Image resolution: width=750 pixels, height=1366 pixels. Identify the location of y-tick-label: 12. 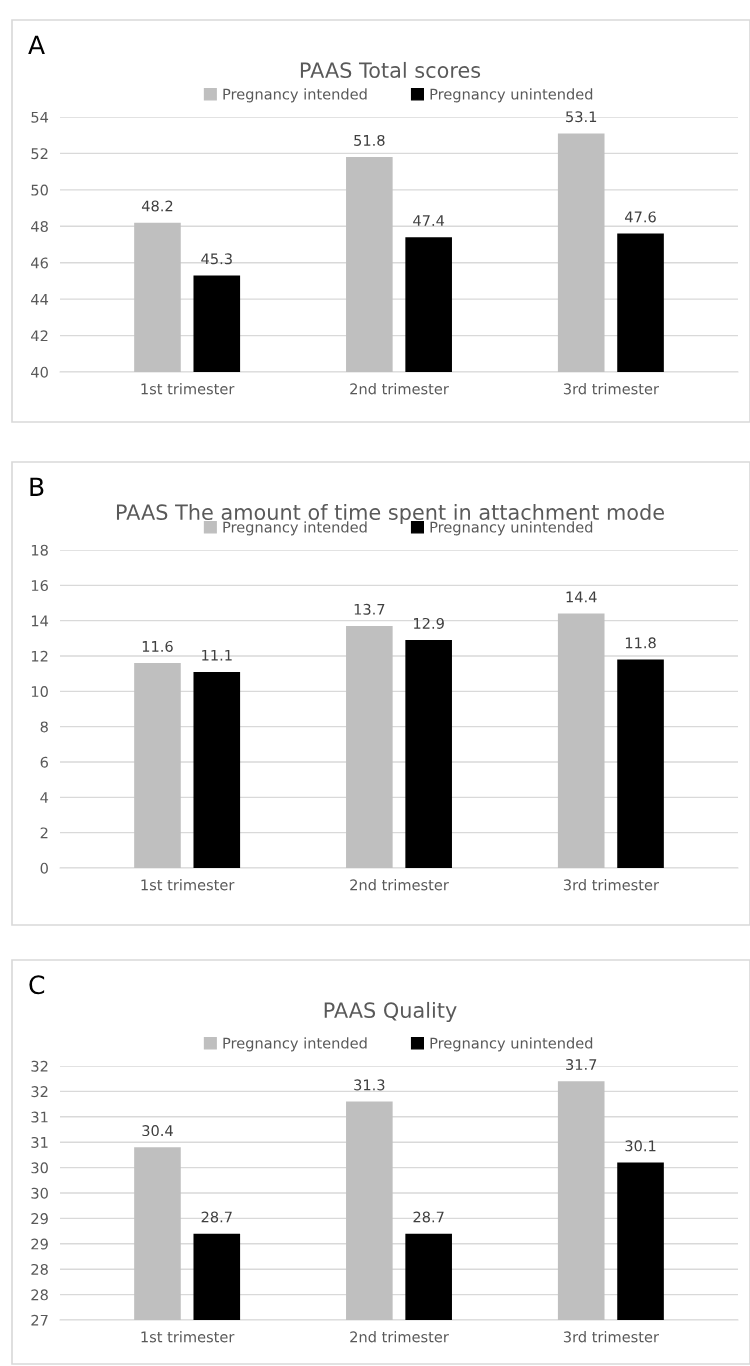
(39, 656).